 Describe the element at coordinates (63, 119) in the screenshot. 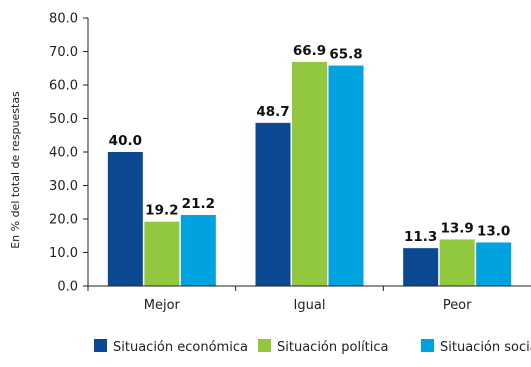

I see `y-tick-label: 50.0` at that location.